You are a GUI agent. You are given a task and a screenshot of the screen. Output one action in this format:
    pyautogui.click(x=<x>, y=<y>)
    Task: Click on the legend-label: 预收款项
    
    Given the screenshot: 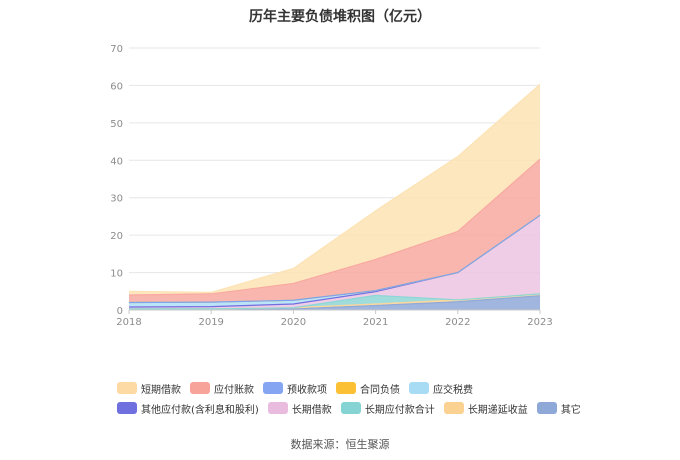 What is the action you would take?
    pyautogui.click(x=307, y=390)
    